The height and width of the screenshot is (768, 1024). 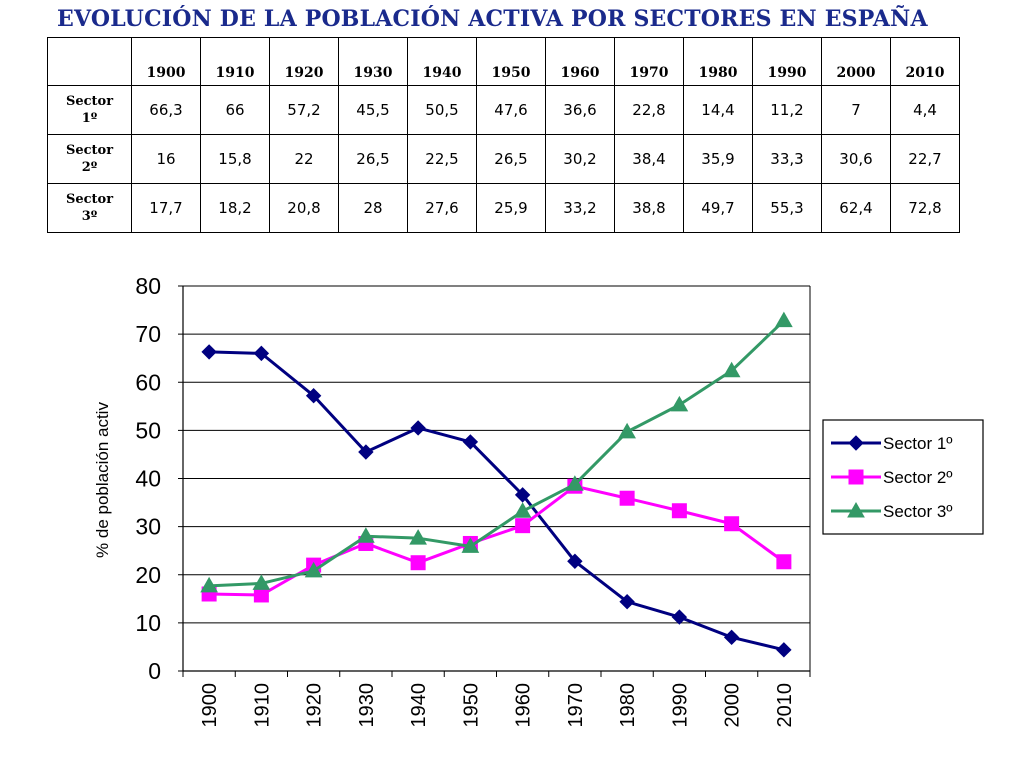 I want to click on table-cell: 16, so click(x=166, y=159).